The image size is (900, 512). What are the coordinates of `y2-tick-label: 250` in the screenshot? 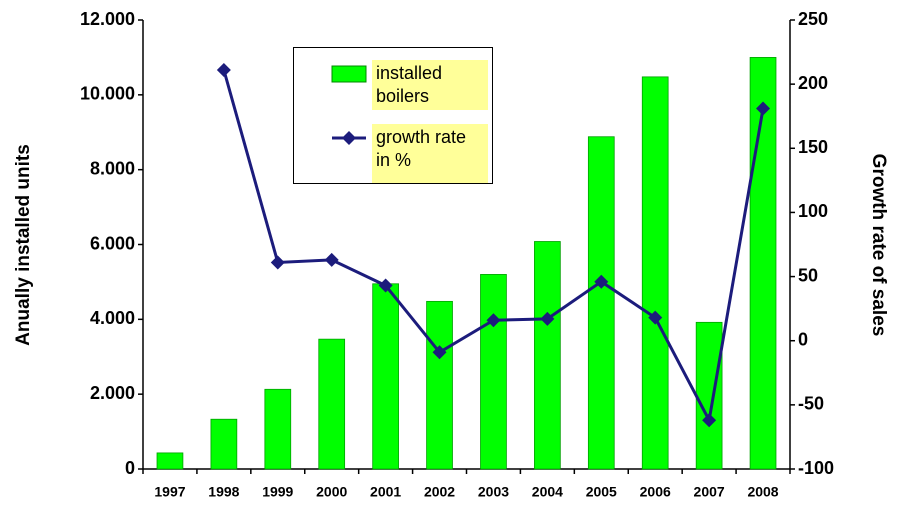 It's located at (813, 19).